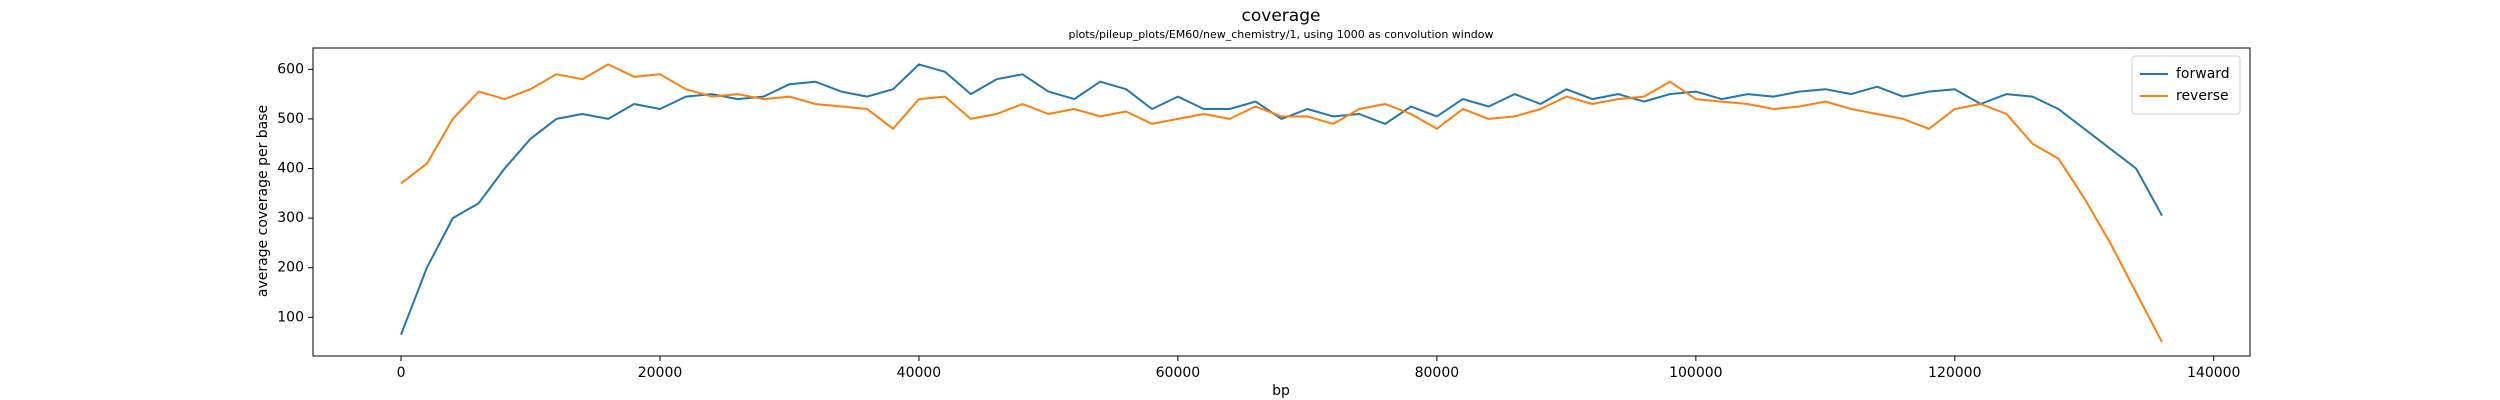 The width and height of the screenshot is (2500, 400). What do you see at coordinates (290, 169) in the screenshot?
I see `y-tick-label: 400` at bounding box center [290, 169].